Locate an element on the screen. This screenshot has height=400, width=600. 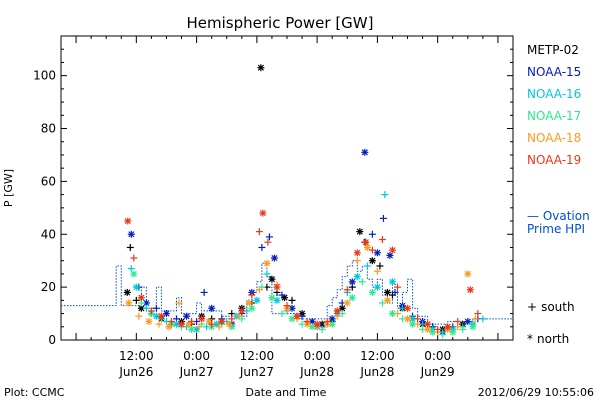
x-tick-date-label: Jun26 is located at coordinates (135, 372).